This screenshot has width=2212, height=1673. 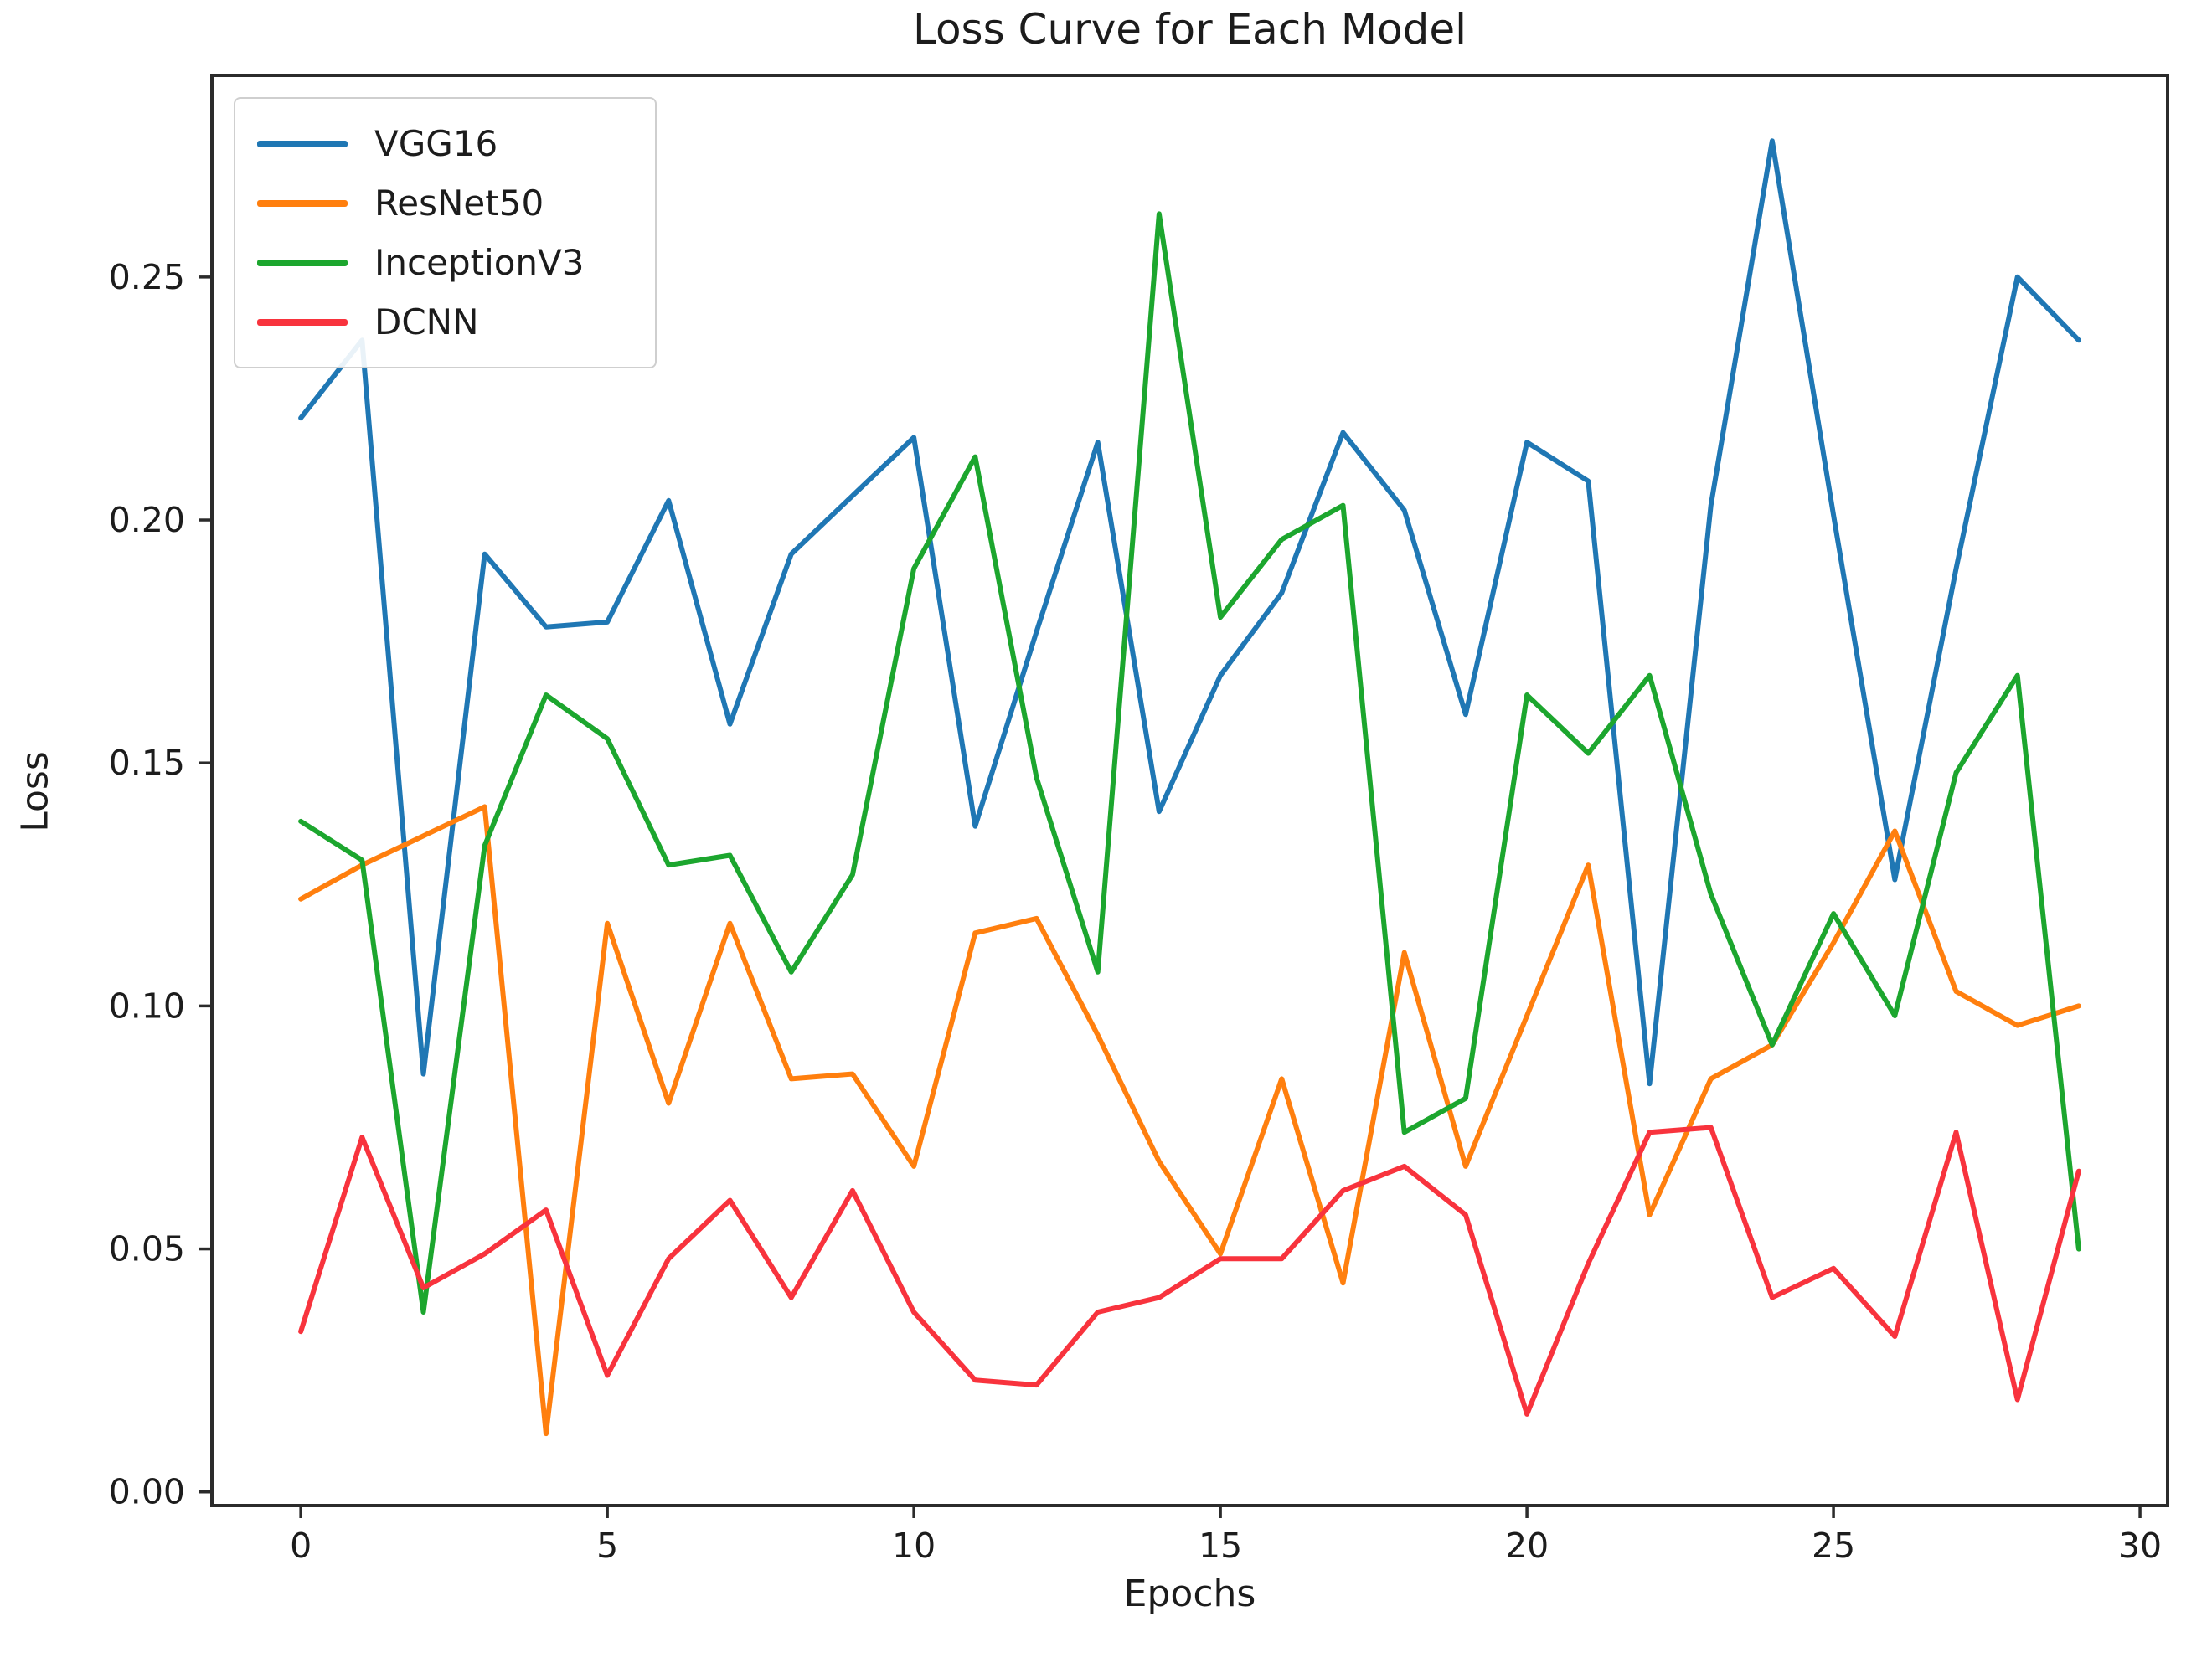 What do you see at coordinates (1220, 1546) in the screenshot?
I see `x-tick-label: 15` at bounding box center [1220, 1546].